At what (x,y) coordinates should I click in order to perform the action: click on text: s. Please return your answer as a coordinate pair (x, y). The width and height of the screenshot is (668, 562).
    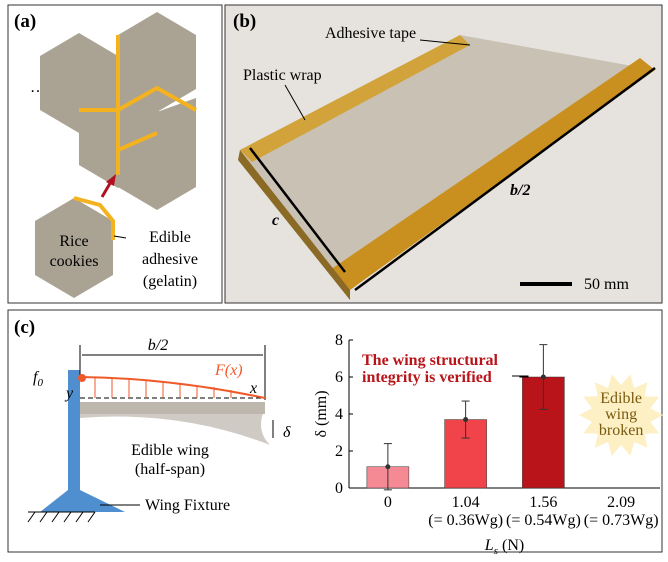
    Looking at the image, I should click on (496, 551).